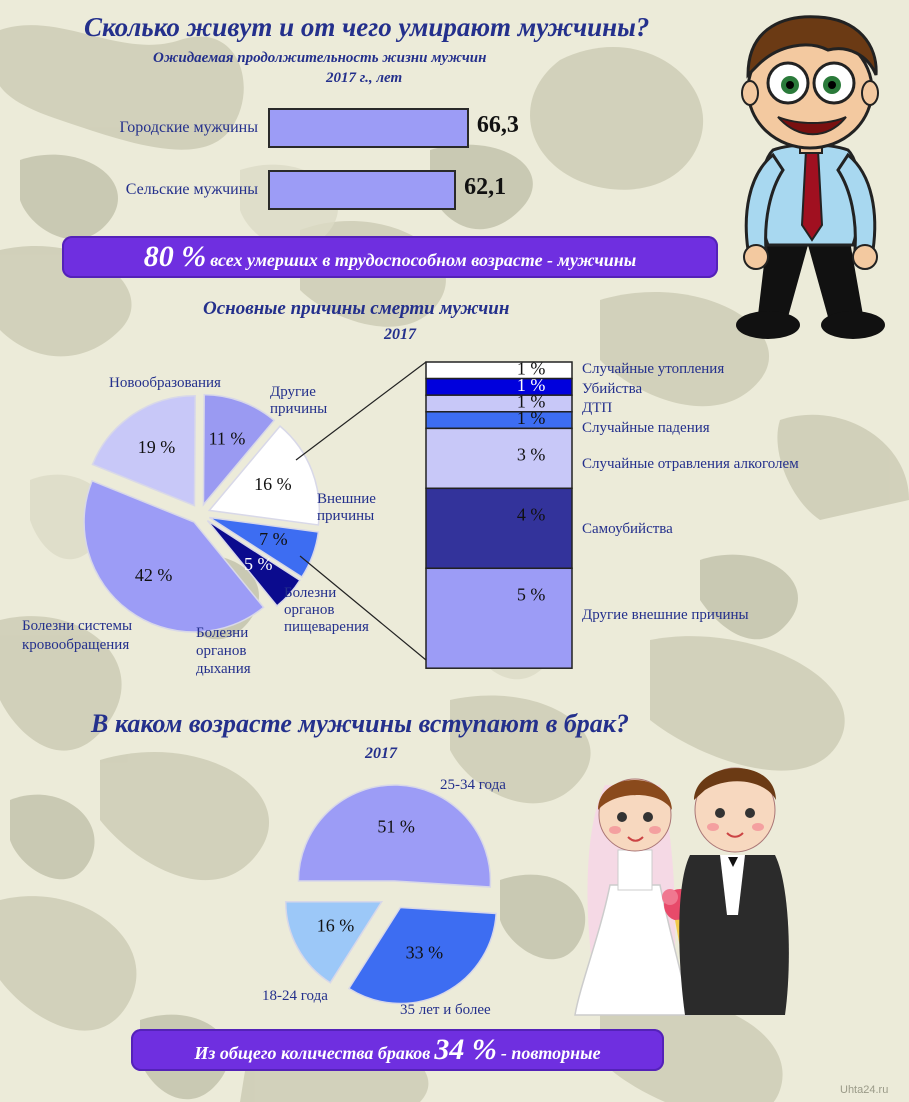 The height and width of the screenshot is (1102, 909). What do you see at coordinates (681, 891) in the screenshot?
I see `wedding-couple-illustration` at bounding box center [681, 891].